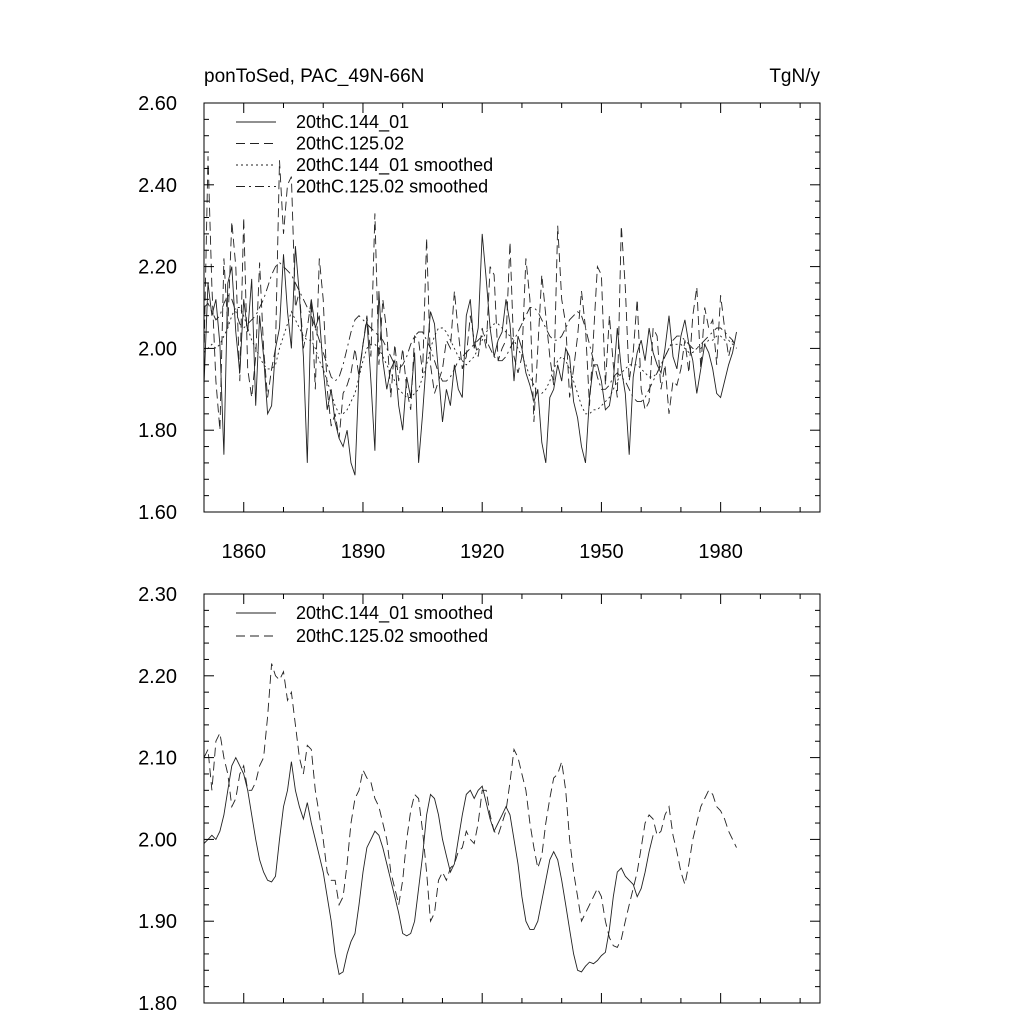 The width and height of the screenshot is (1024, 1024). I want to click on y-tick-label: 2.30, so click(157, 595).